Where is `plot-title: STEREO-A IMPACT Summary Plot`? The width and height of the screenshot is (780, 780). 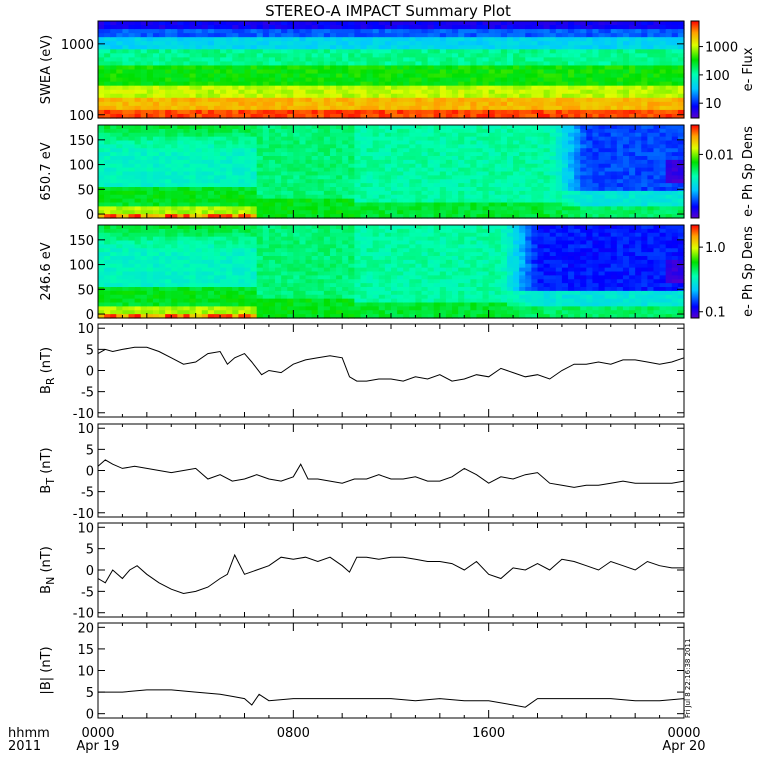 plot-title: STEREO-A IMPACT Summary Plot is located at coordinates (388, 11).